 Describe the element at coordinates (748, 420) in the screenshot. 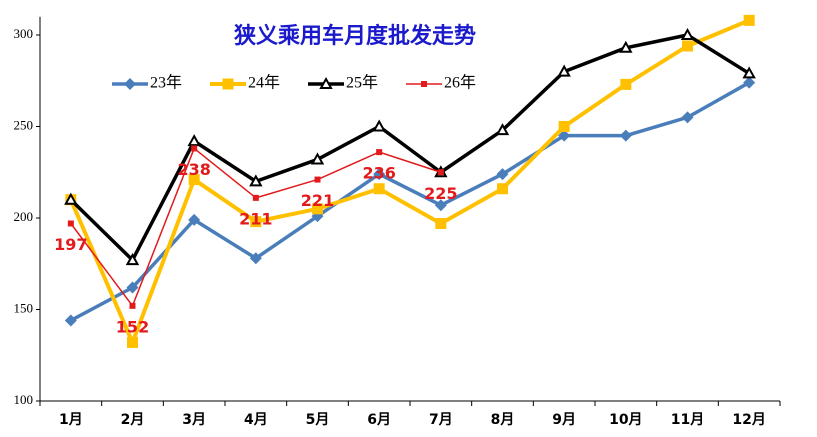

I see `x-tick-label: 12月` at that location.